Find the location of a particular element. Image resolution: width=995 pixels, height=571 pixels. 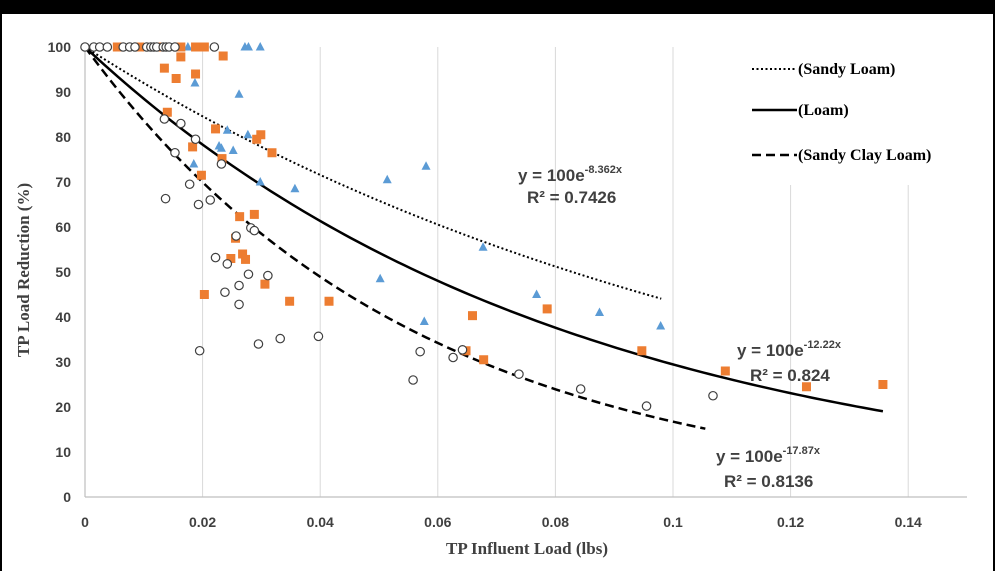

y-tick-label: 90 is located at coordinates (63, 92).